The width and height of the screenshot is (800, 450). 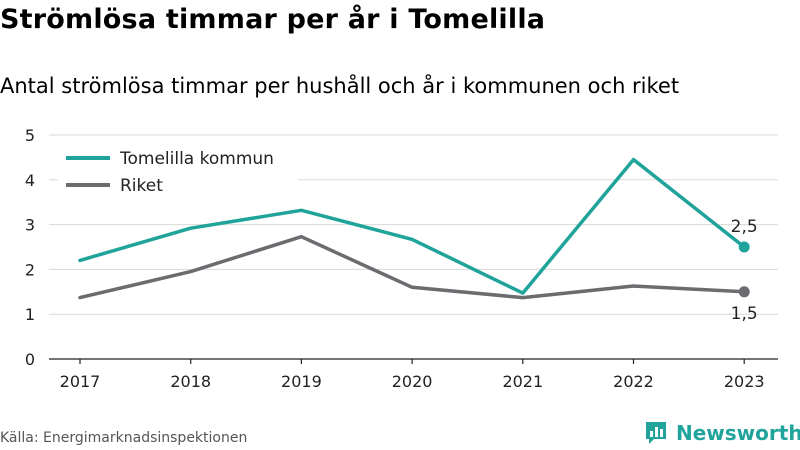 What do you see at coordinates (412, 267) in the screenshot?
I see `series-line-riket` at bounding box center [412, 267].